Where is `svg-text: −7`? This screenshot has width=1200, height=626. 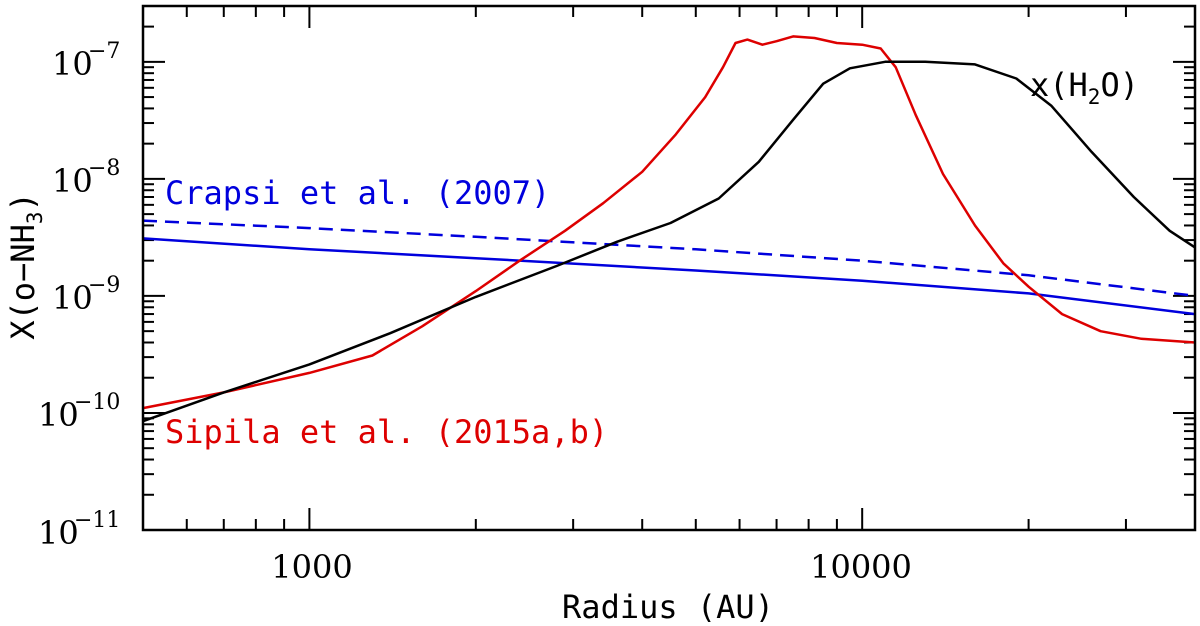 svg-text: −7 is located at coordinates (104, 51).